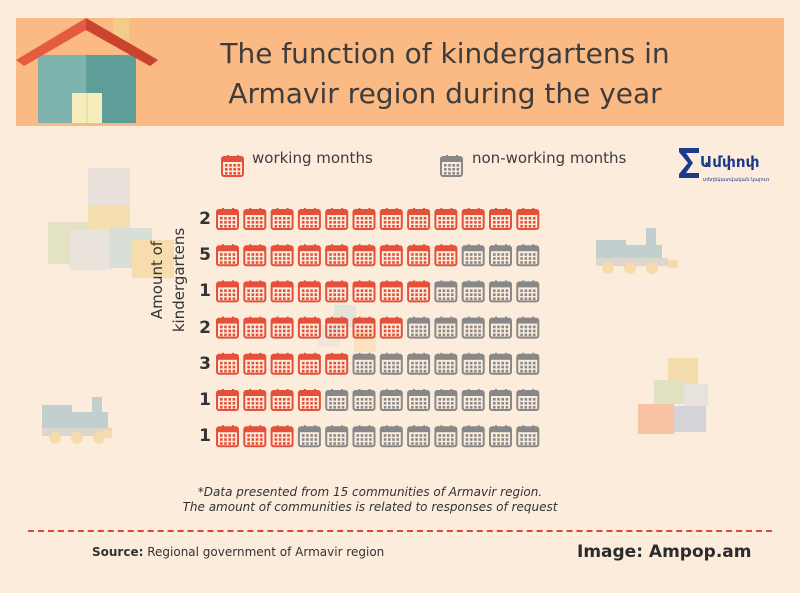 This screenshot has height=593, width=800. I want to click on toy-blocks-icon, so click(673, 396).